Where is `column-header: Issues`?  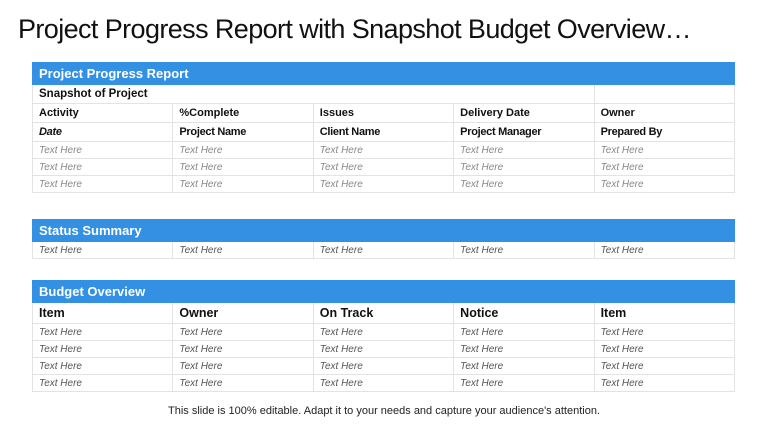 column-header: Issues is located at coordinates (383, 113).